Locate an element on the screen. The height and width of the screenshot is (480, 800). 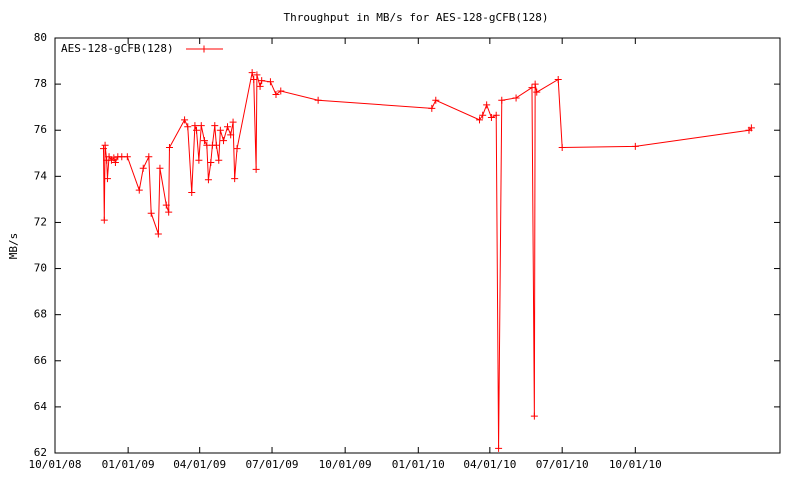
y-tick-label: 62 is located at coordinates (40, 452).